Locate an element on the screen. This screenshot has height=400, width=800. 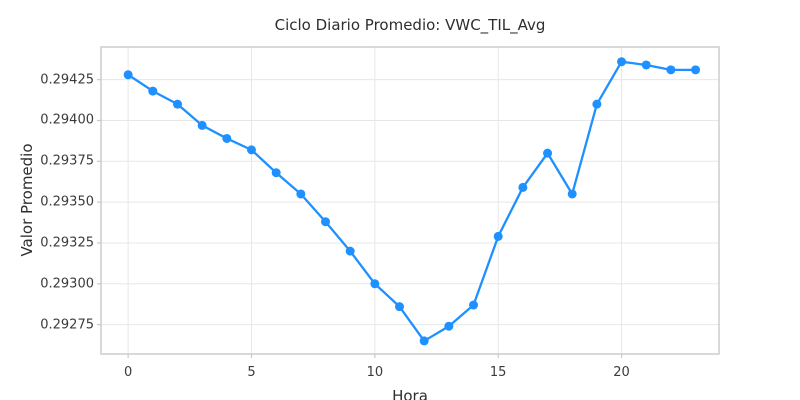
y-tick-label: 0.29325 is located at coordinates (67, 243).